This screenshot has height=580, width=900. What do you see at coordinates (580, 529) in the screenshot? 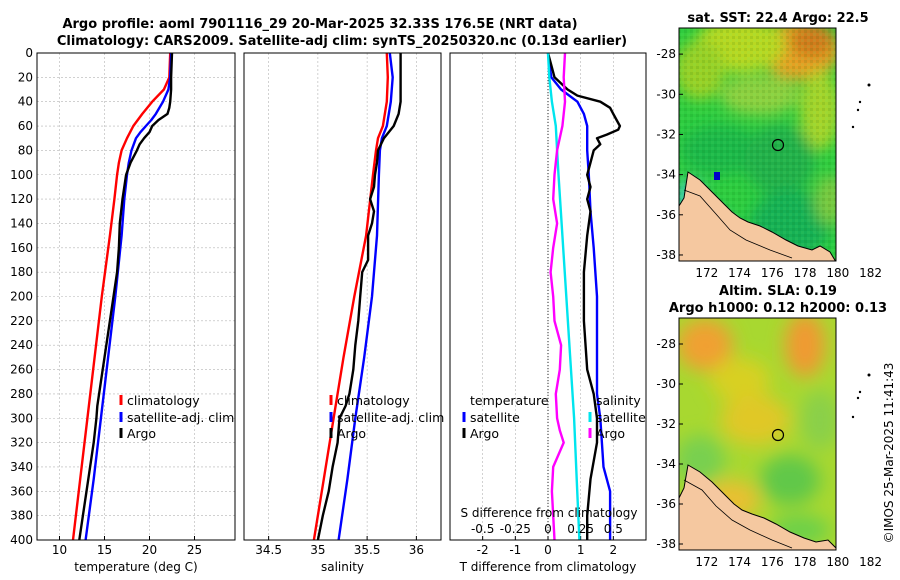
I see `salinity-tick-label: 0.25` at bounding box center [580, 529].